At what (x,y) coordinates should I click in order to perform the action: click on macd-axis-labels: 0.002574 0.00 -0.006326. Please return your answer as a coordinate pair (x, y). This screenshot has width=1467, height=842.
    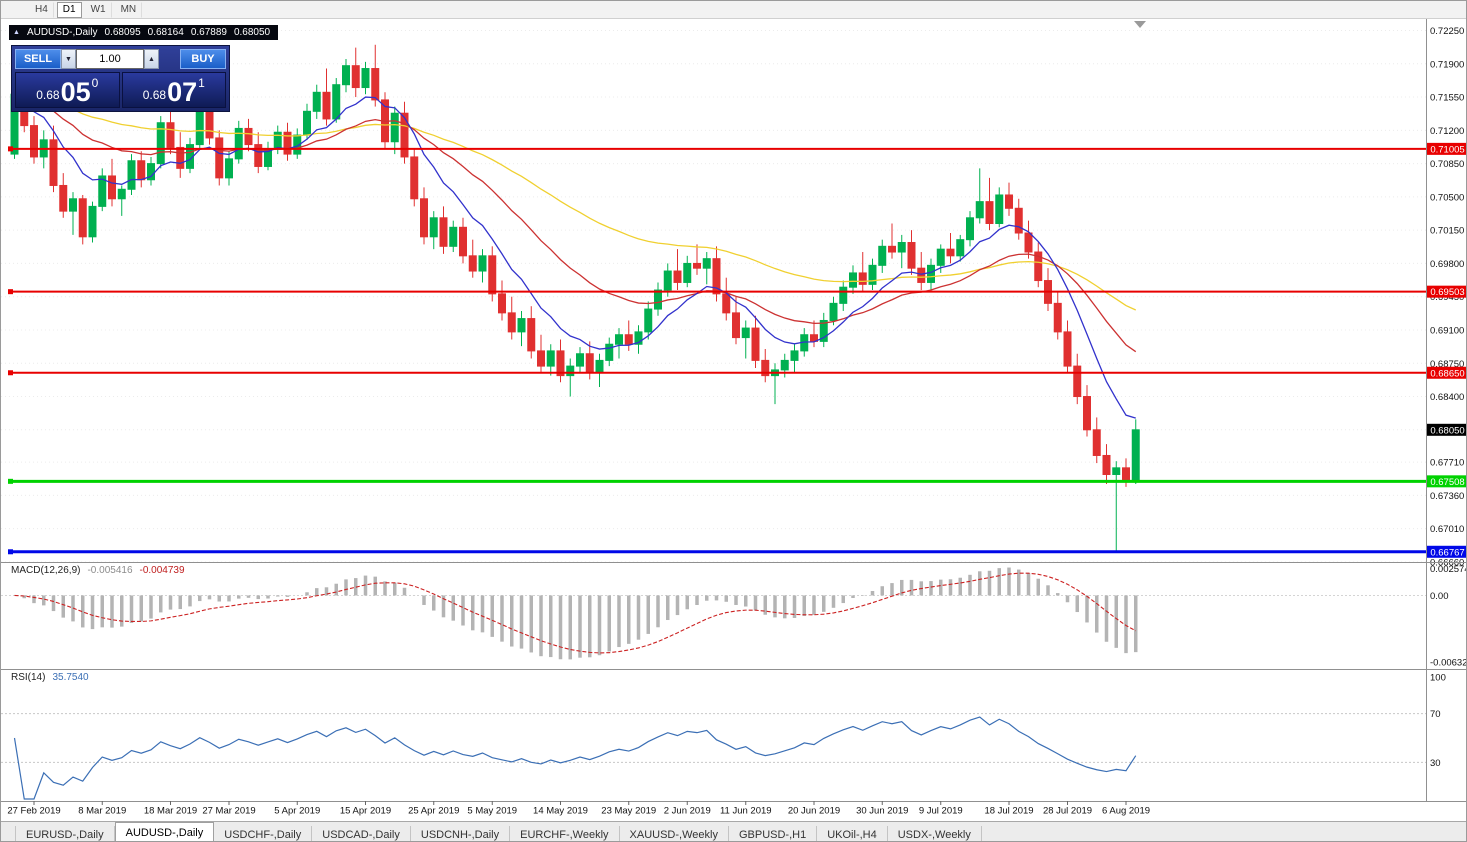
    Looking at the image, I should click on (1448, 616).